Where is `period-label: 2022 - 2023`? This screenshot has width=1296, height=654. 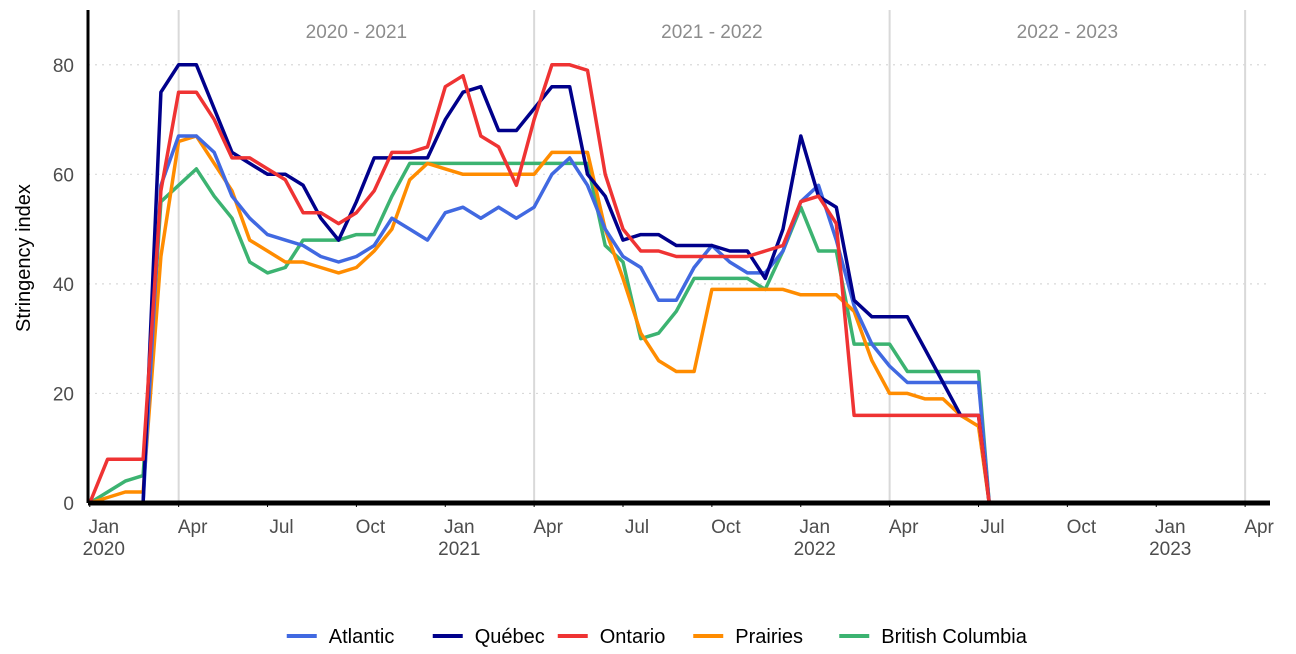 period-label: 2022 - 2023 is located at coordinates (1067, 32).